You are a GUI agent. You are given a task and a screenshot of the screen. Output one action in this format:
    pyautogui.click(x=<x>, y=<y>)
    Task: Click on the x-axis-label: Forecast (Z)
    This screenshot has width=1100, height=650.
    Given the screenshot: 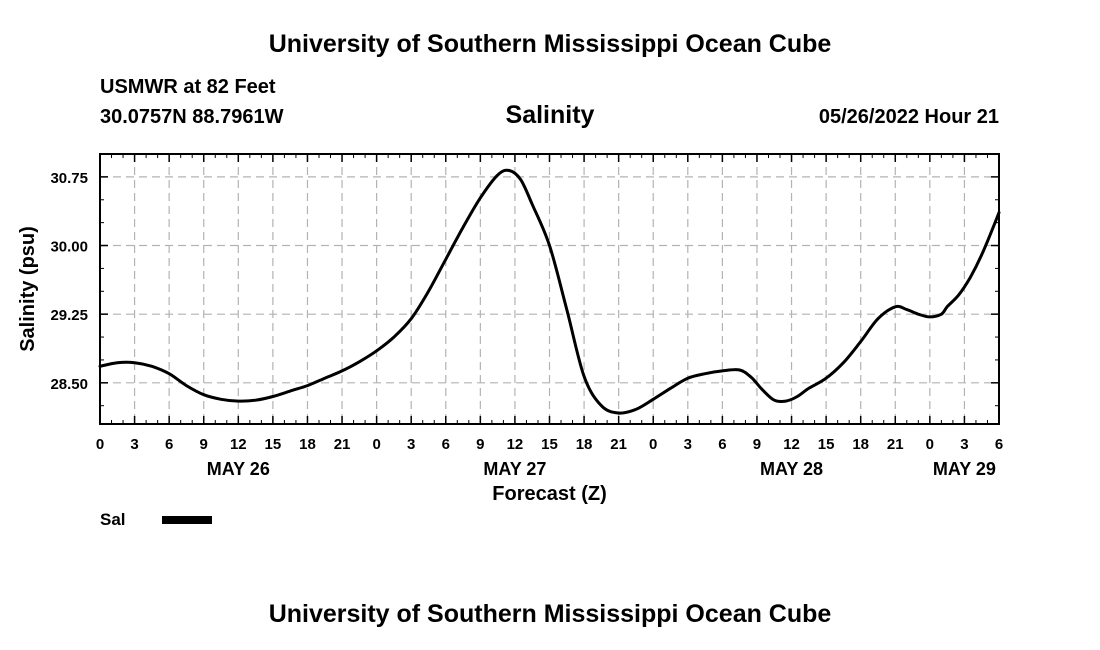 What is the action you would take?
    pyautogui.click(x=549, y=494)
    